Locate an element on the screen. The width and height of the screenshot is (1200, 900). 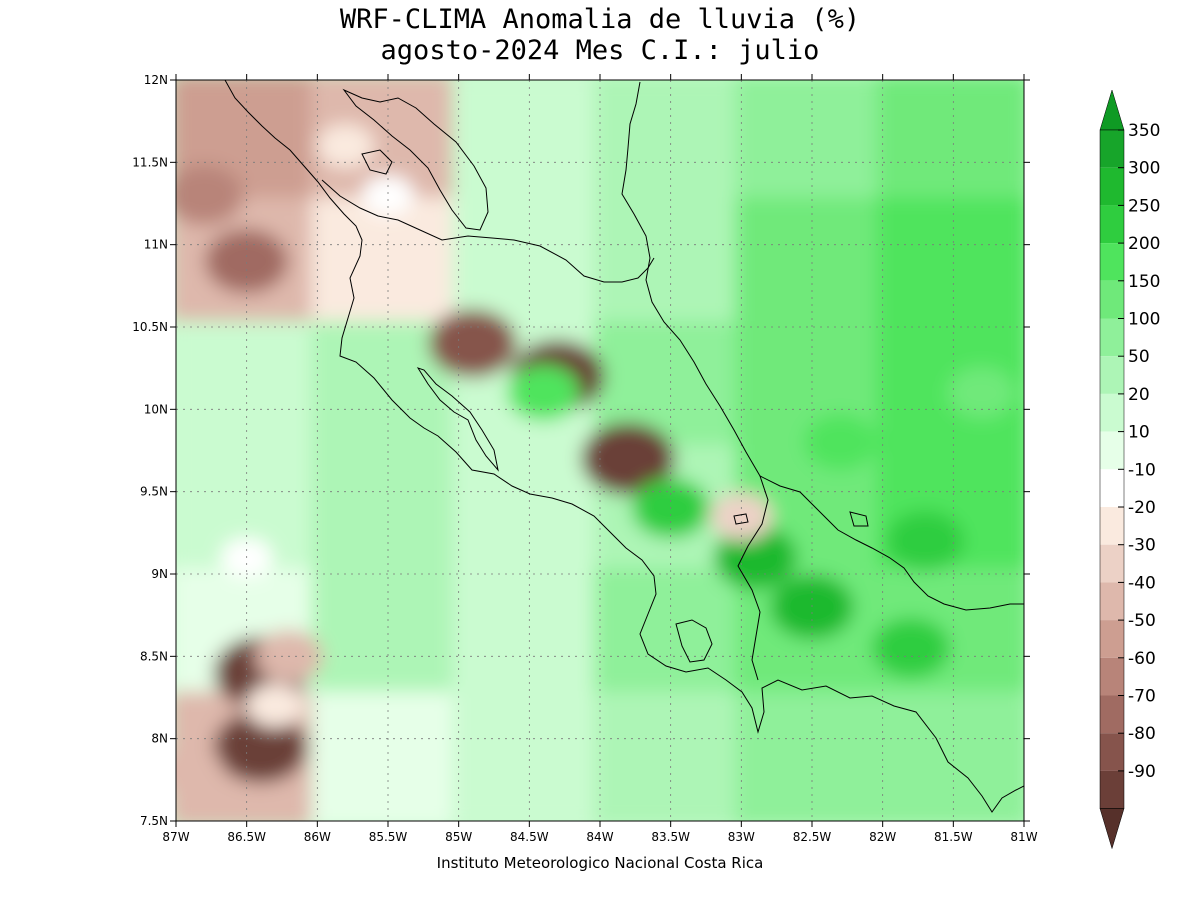
lon-tick-label: 82.5W is located at coordinates (812, 837).